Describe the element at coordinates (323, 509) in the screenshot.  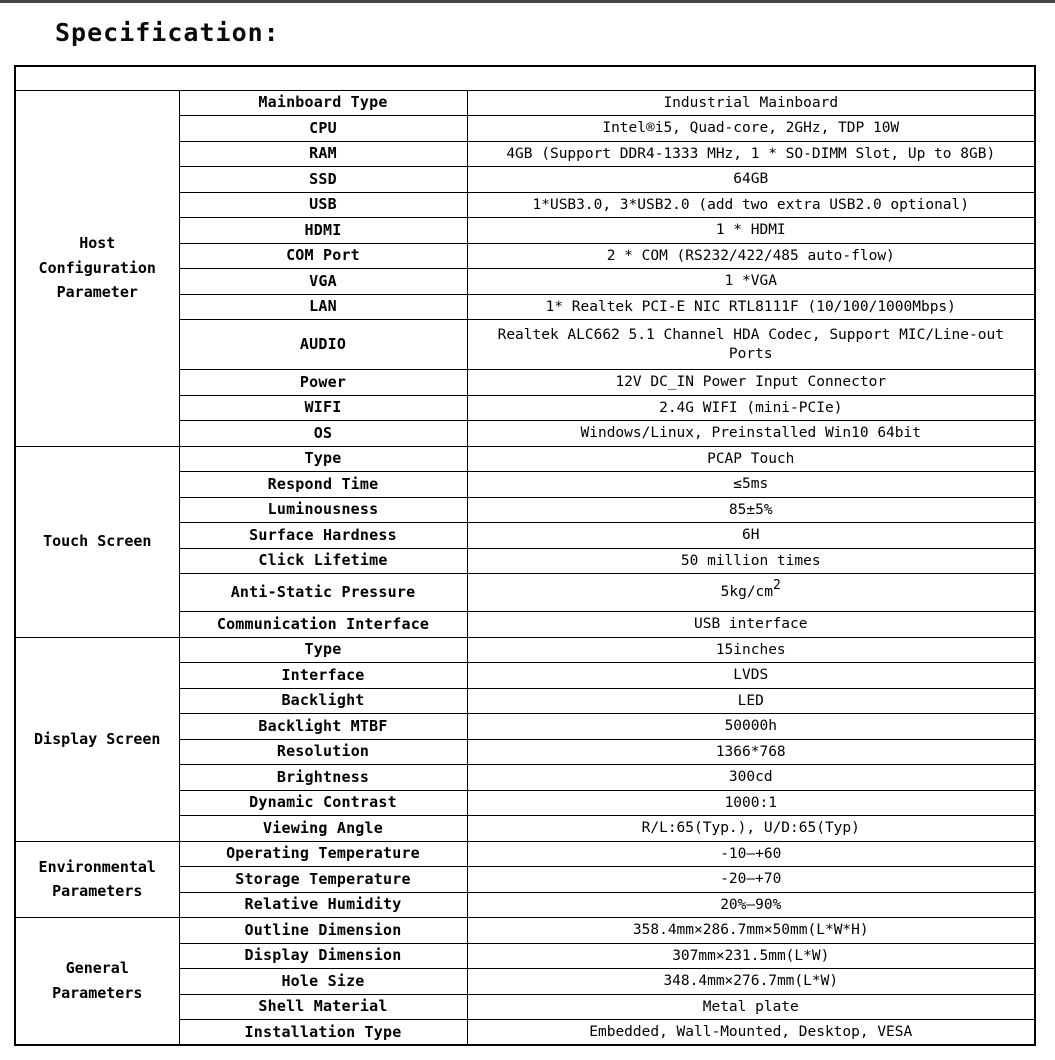
I see `spec-label: Luminousness` at that location.